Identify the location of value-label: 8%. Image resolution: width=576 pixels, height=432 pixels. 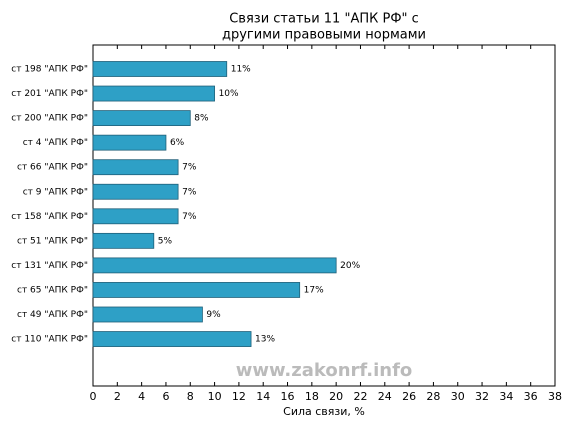
(201, 119).